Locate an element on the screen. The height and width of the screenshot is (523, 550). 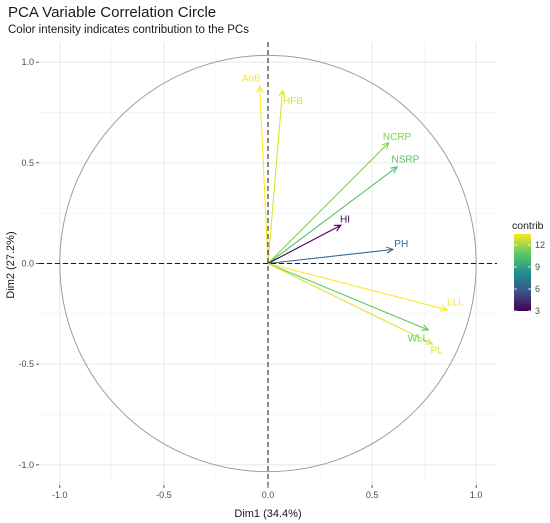
colorbar is located at coordinates (522, 272).